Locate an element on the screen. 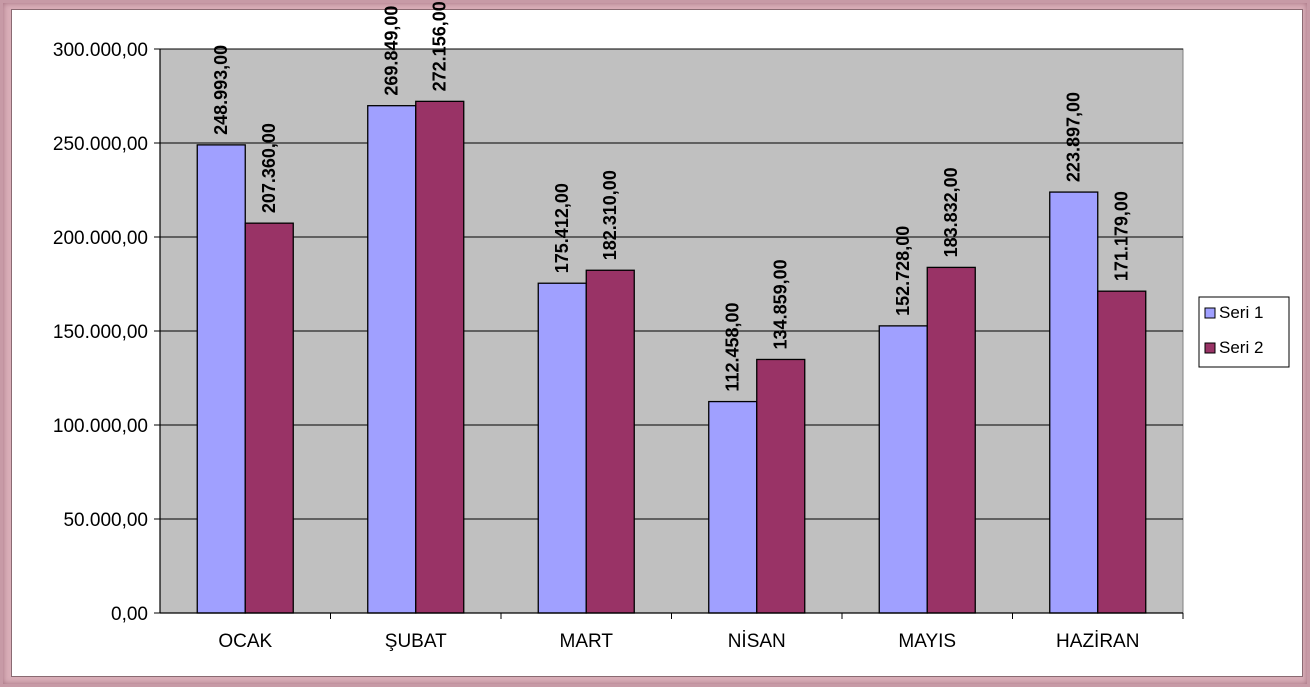  legend: Seri 1 Seri 2 is located at coordinates (1244, 332).